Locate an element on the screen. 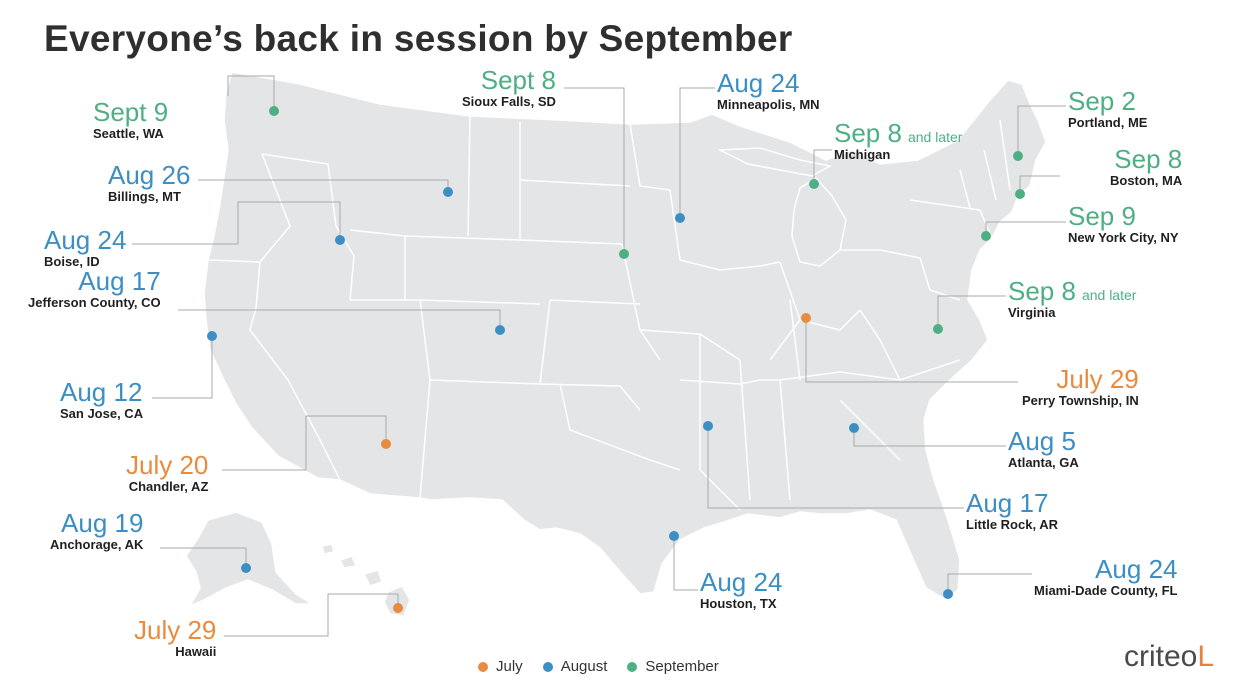  brand-mark: L is located at coordinates (1206, 656).